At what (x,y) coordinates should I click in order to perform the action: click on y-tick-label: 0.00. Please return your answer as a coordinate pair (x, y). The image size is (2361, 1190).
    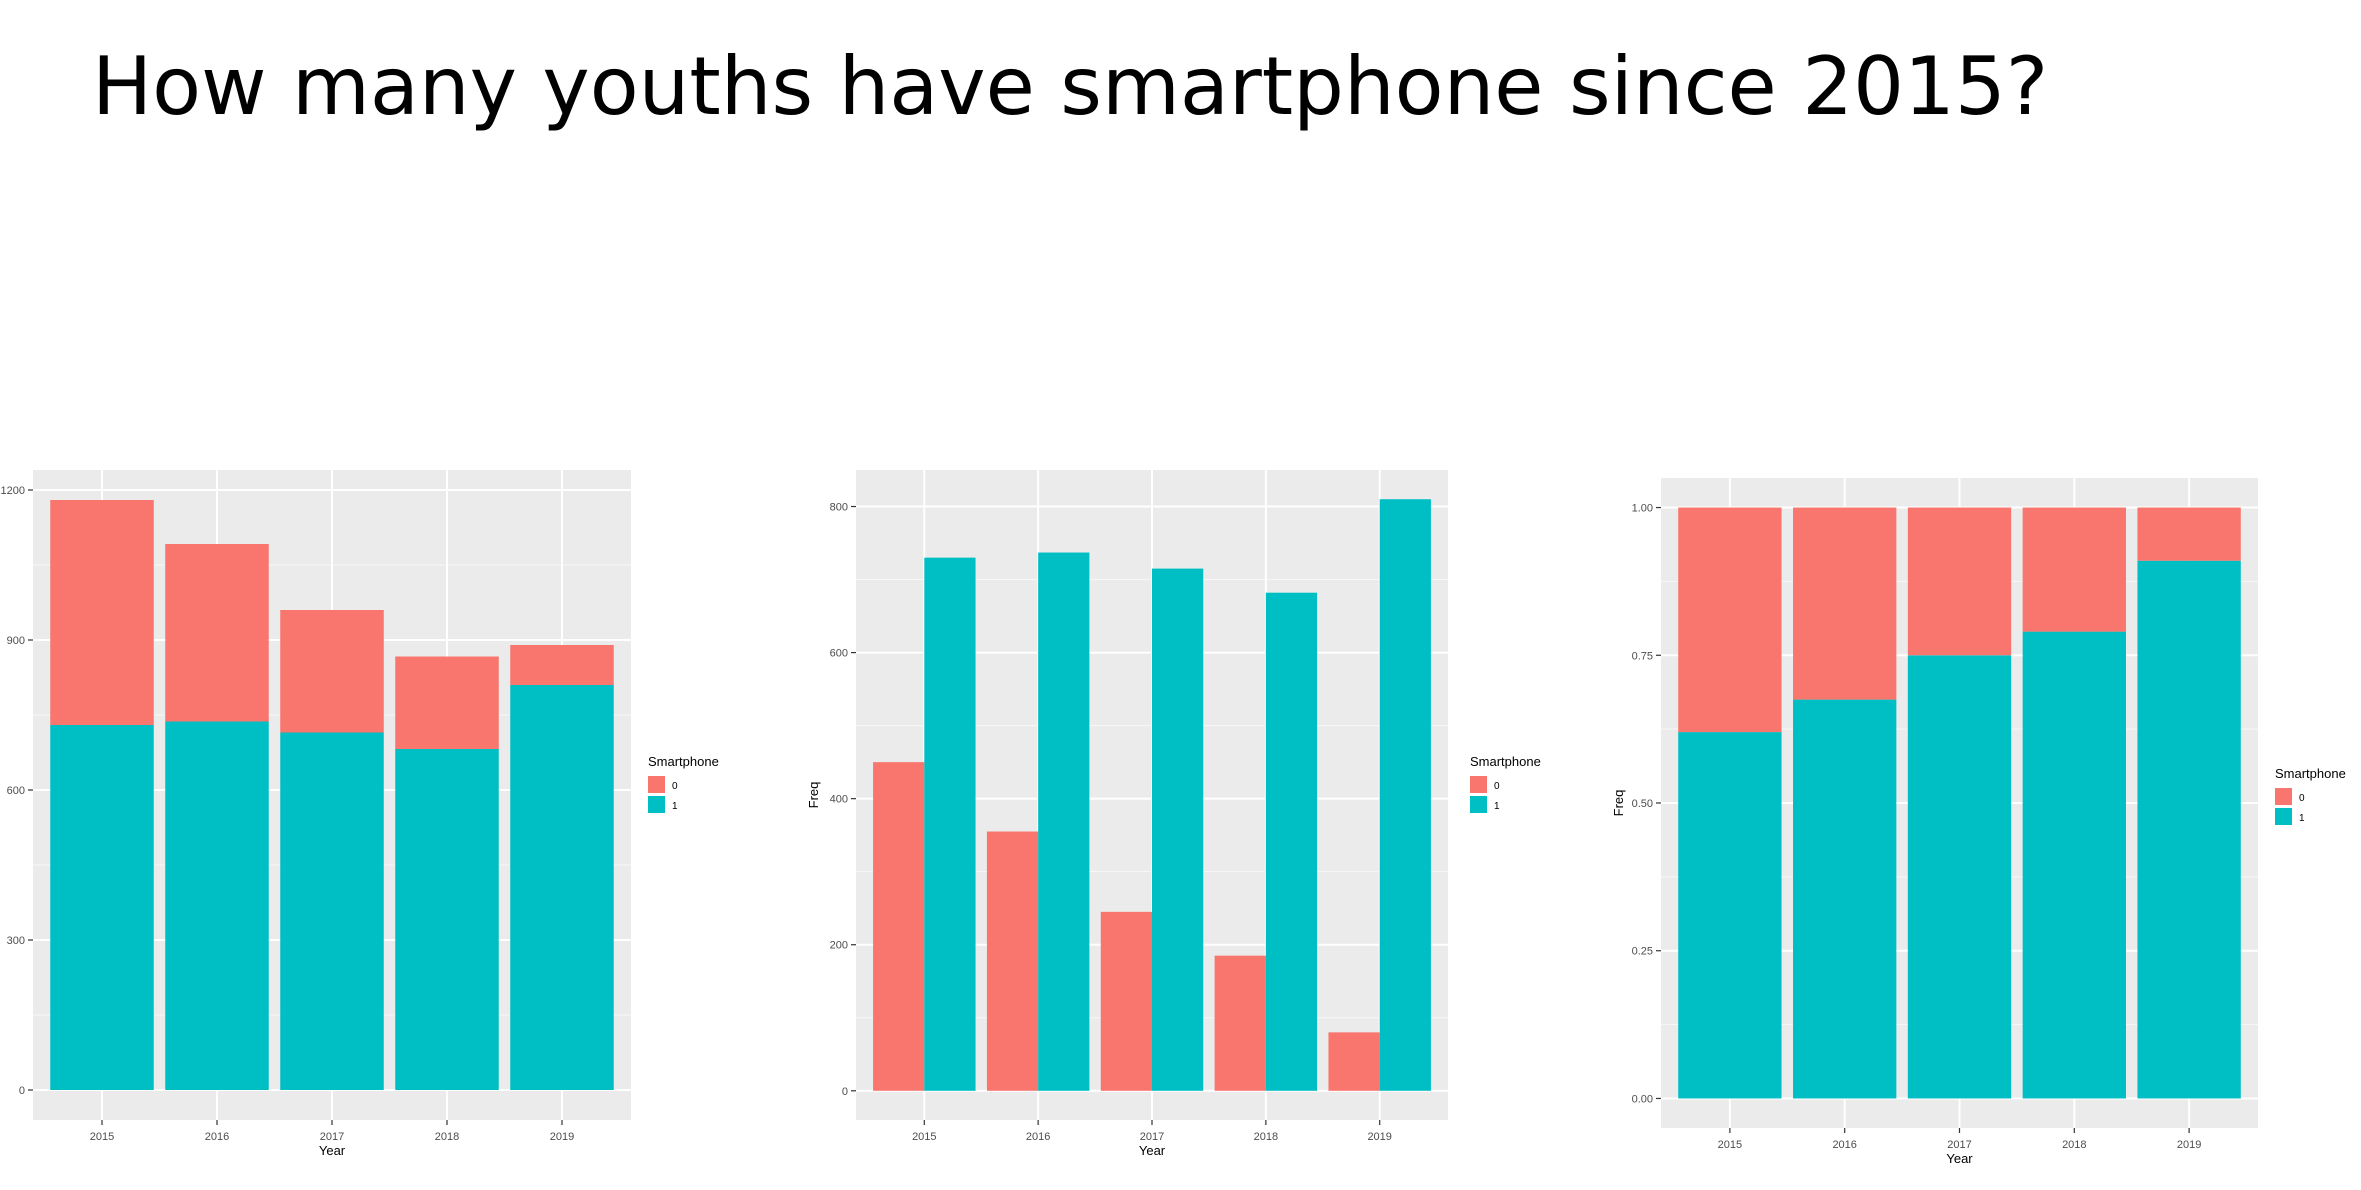
    Looking at the image, I should click on (1642, 1099).